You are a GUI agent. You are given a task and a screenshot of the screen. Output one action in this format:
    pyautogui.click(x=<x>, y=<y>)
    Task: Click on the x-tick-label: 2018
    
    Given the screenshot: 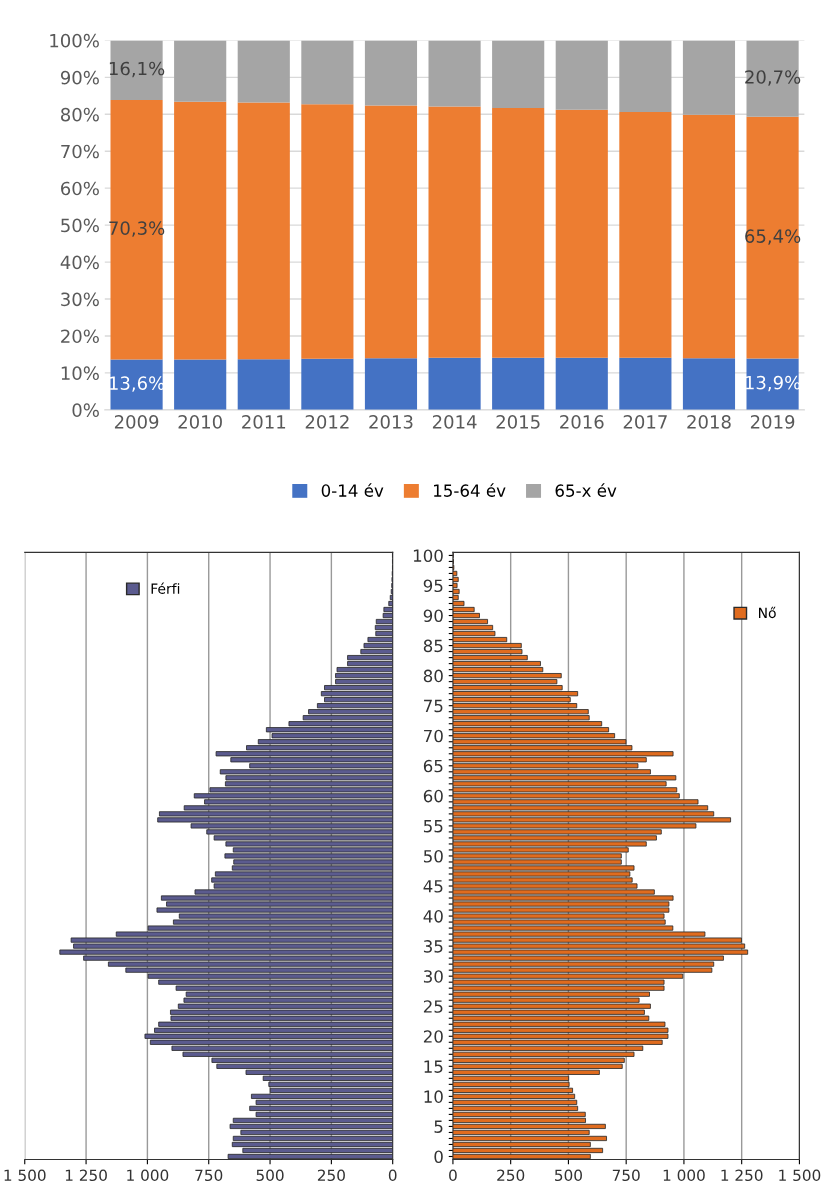 What is the action you would take?
    pyautogui.click(x=709, y=422)
    